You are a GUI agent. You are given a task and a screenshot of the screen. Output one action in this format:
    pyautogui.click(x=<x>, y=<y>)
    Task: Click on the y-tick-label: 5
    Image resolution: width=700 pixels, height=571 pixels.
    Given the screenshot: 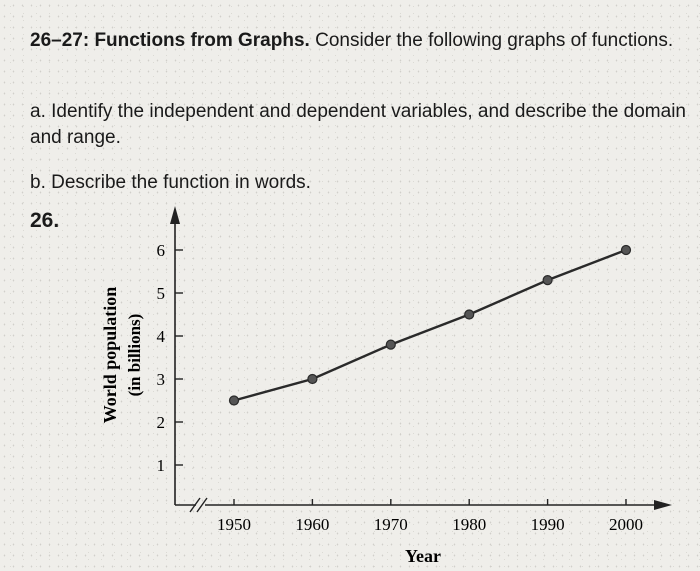 What is the action you would take?
    pyautogui.click(x=161, y=293)
    